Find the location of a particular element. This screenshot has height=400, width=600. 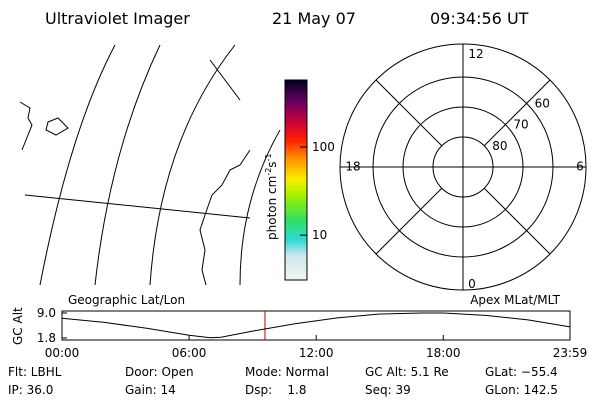

y-tick-label: 1.8 is located at coordinates (46, 338).